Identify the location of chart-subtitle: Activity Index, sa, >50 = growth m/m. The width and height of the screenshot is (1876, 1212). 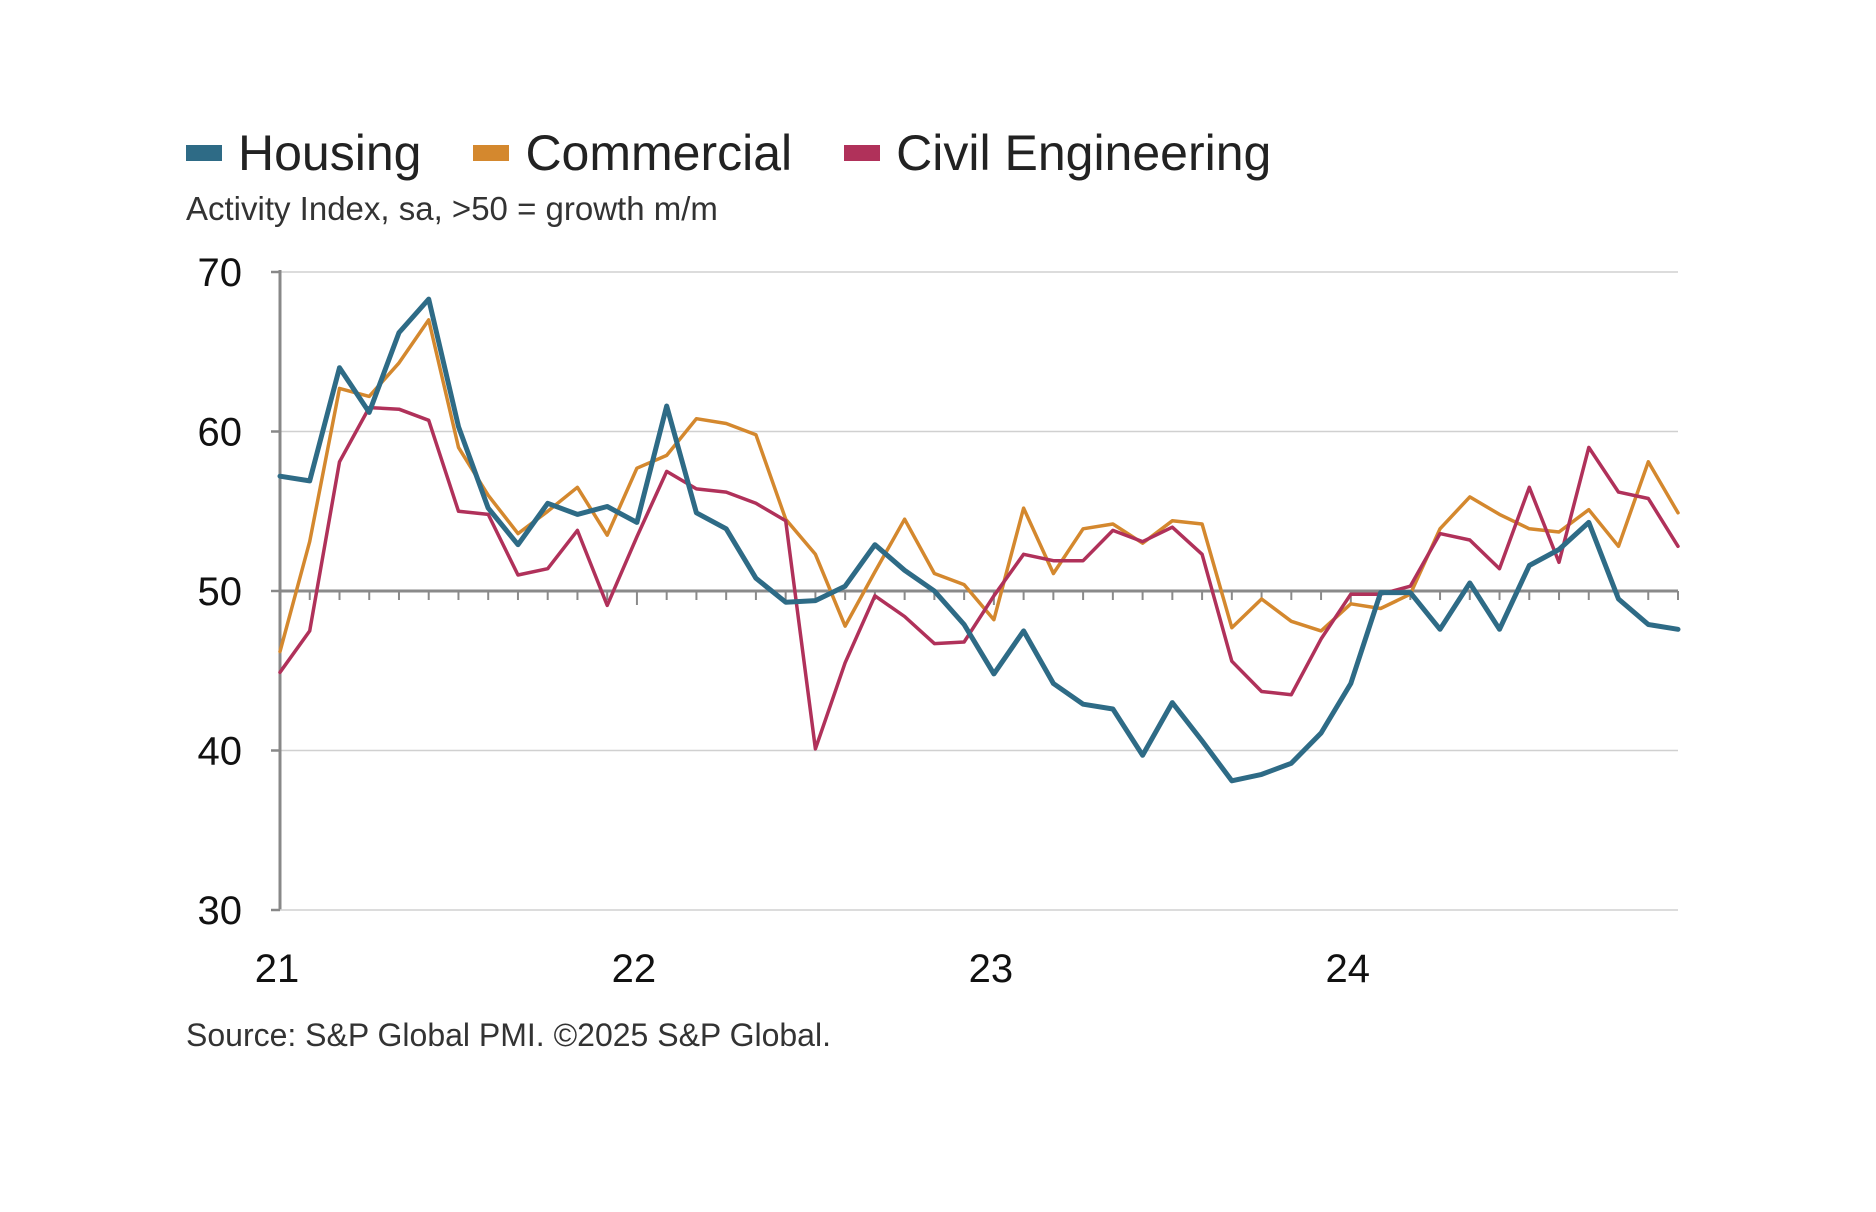
(452, 208).